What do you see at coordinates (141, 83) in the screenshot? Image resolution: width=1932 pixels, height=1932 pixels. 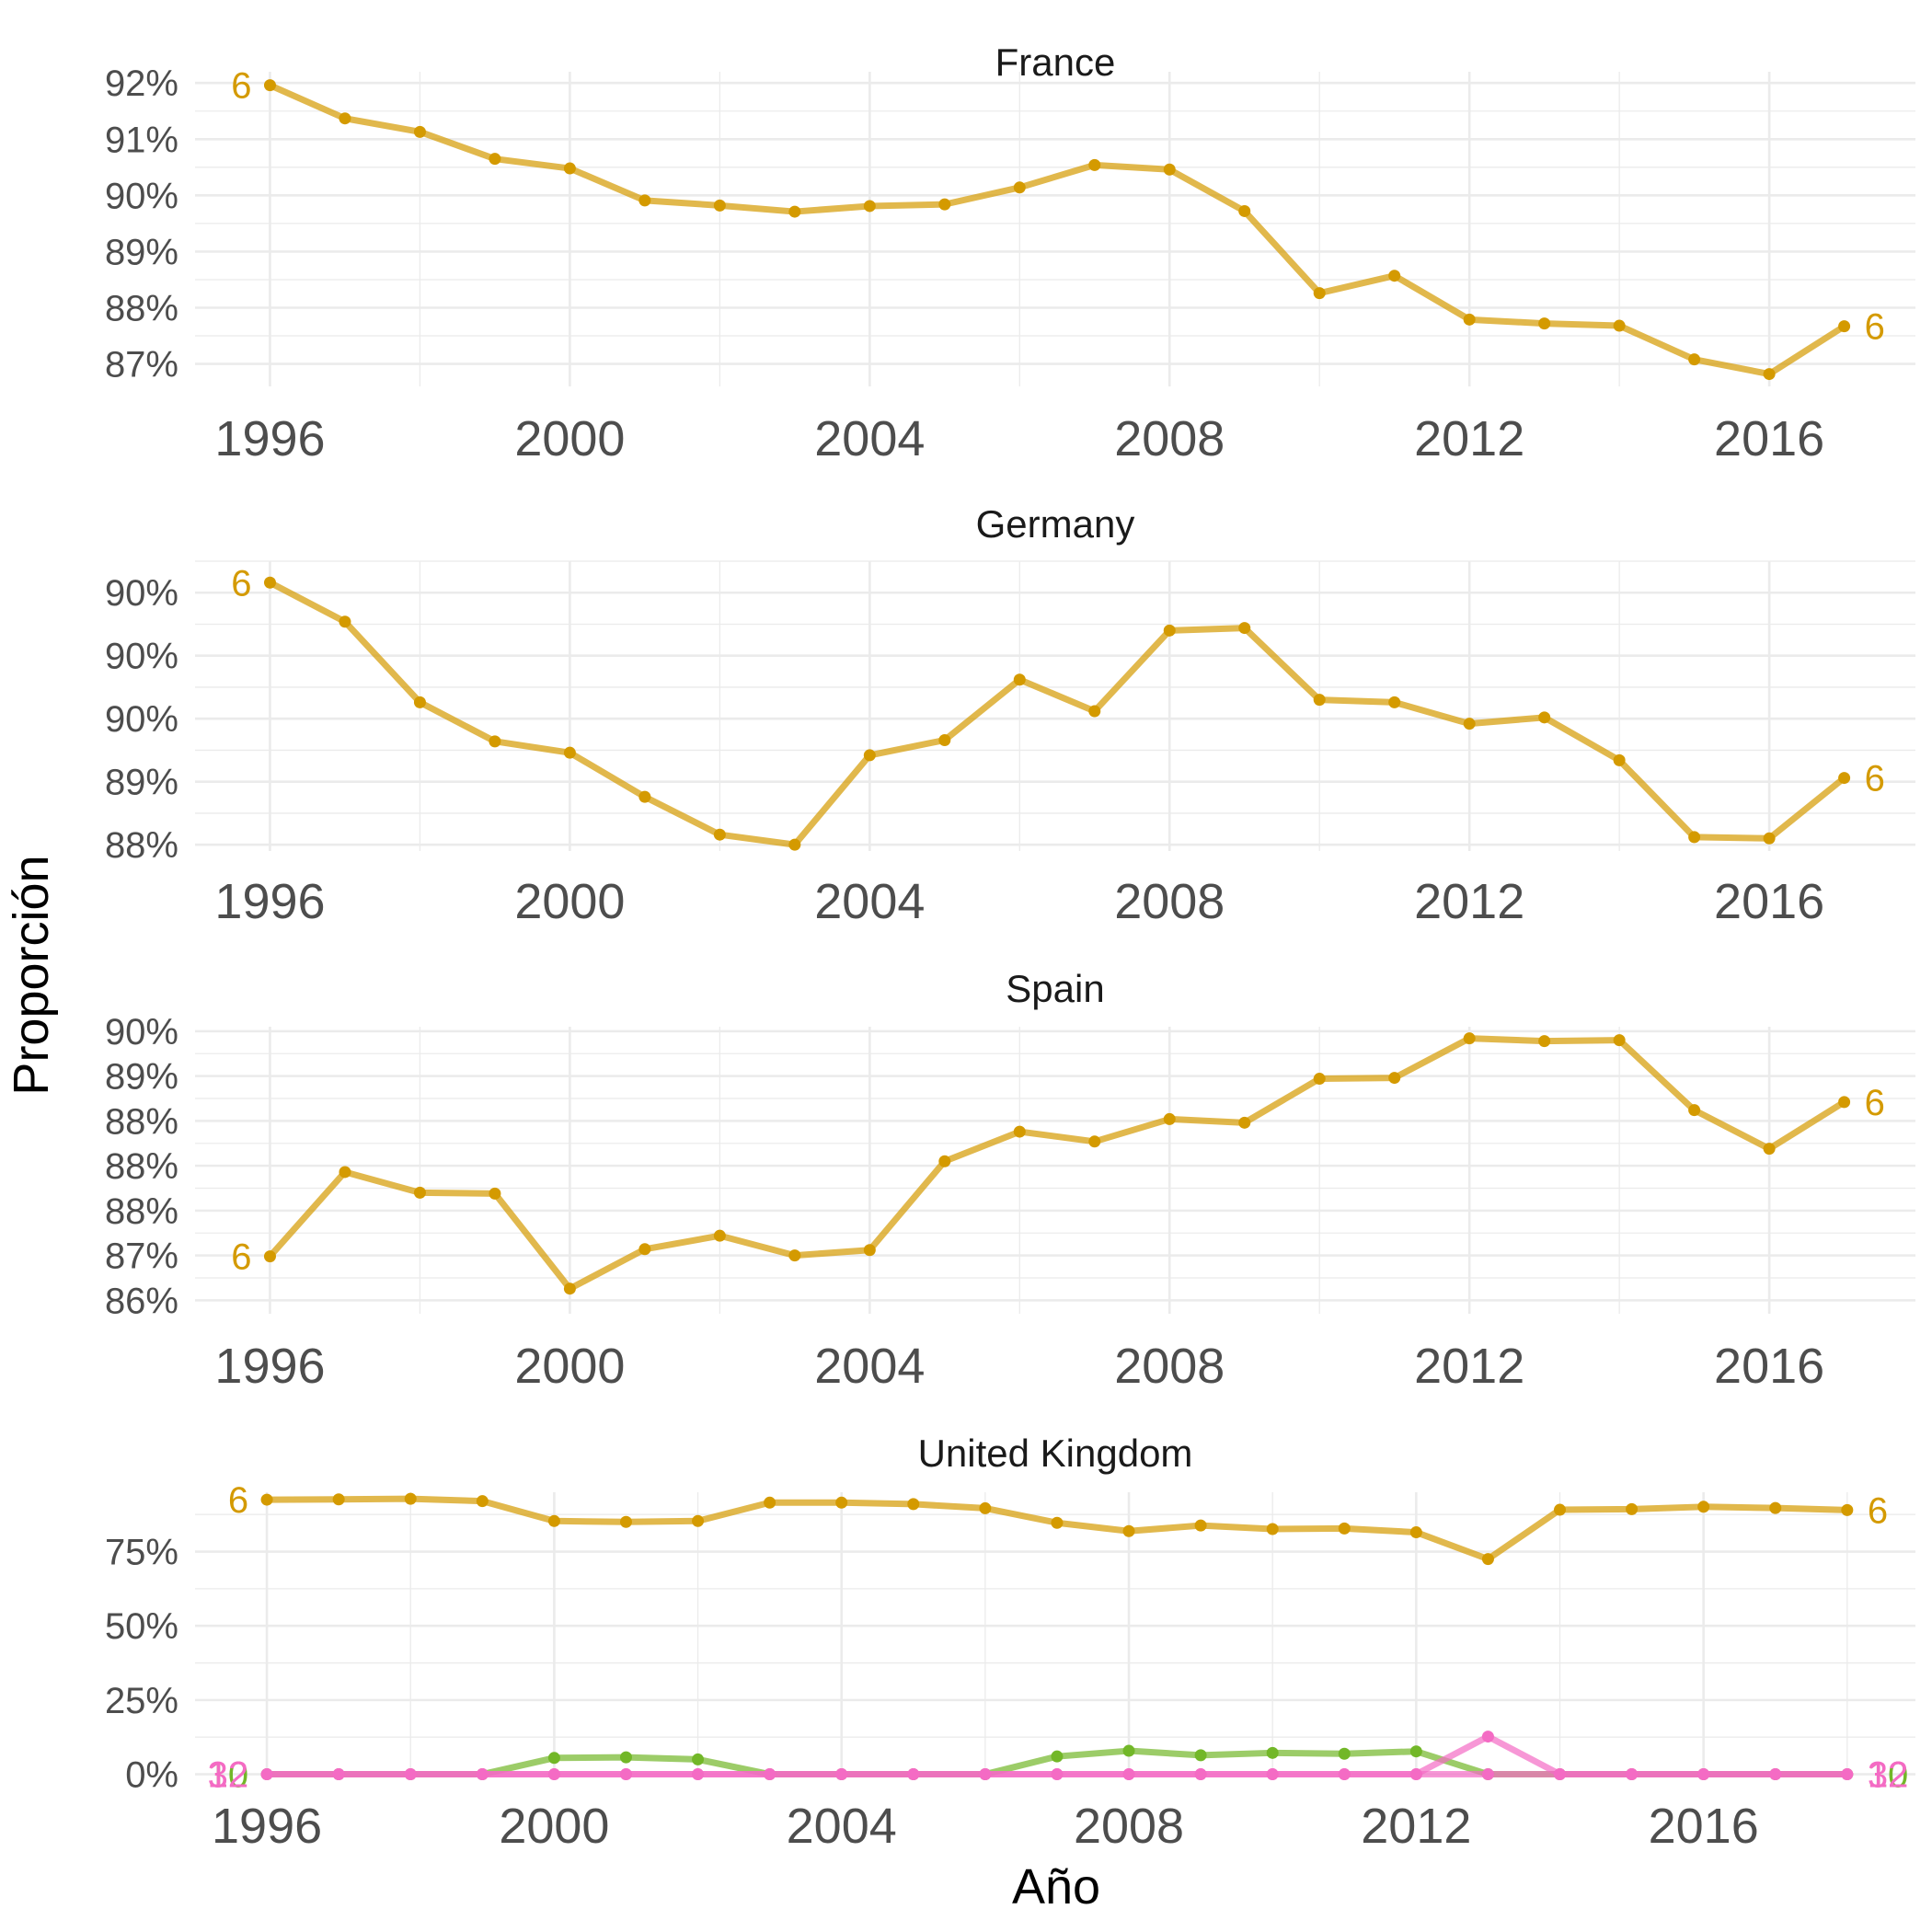 I see `y-tick-label: 92%` at bounding box center [141, 83].